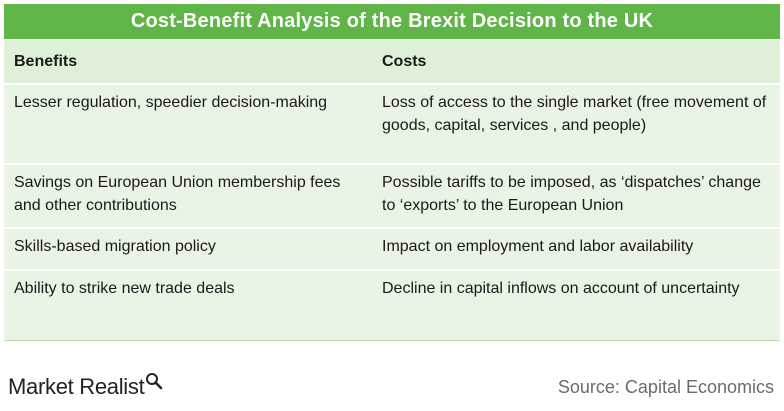 This screenshot has width=784, height=411. I want to click on benefits-column-header: Benefits, so click(188, 62).